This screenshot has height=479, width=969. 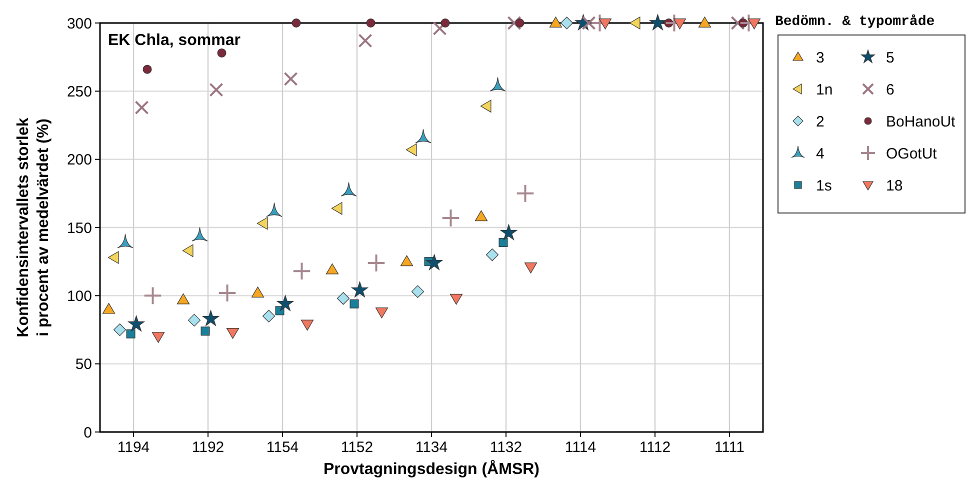 What do you see at coordinates (894, 185) in the screenshot?
I see `legend-label: 18` at bounding box center [894, 185].